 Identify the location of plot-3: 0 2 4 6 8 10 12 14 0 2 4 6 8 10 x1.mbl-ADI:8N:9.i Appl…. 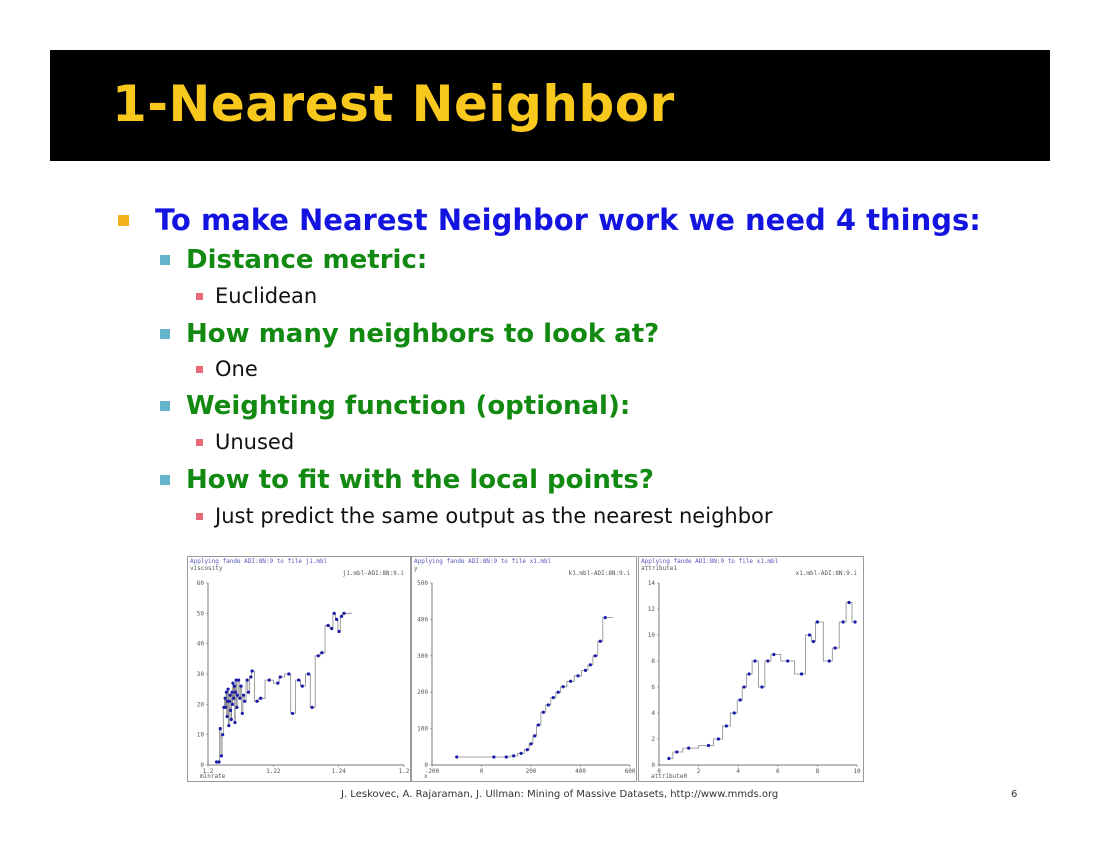
(751, 669).